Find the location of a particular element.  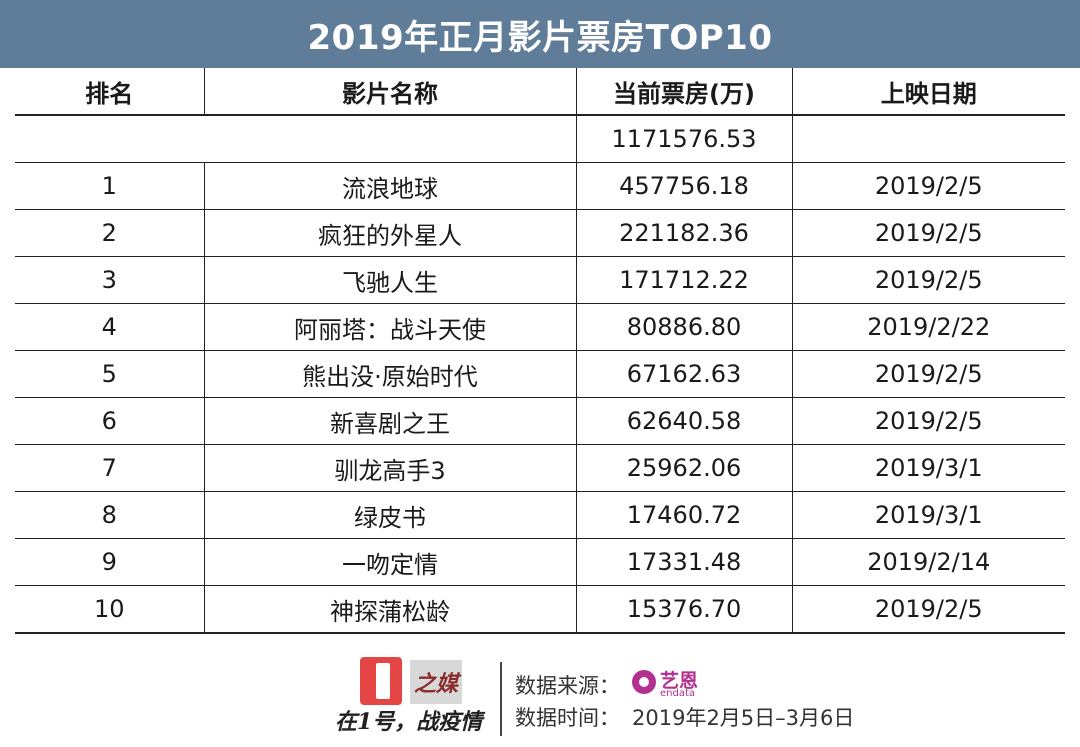

movie-name-cell: 绿皮书 is located at coordinates (389, 515).